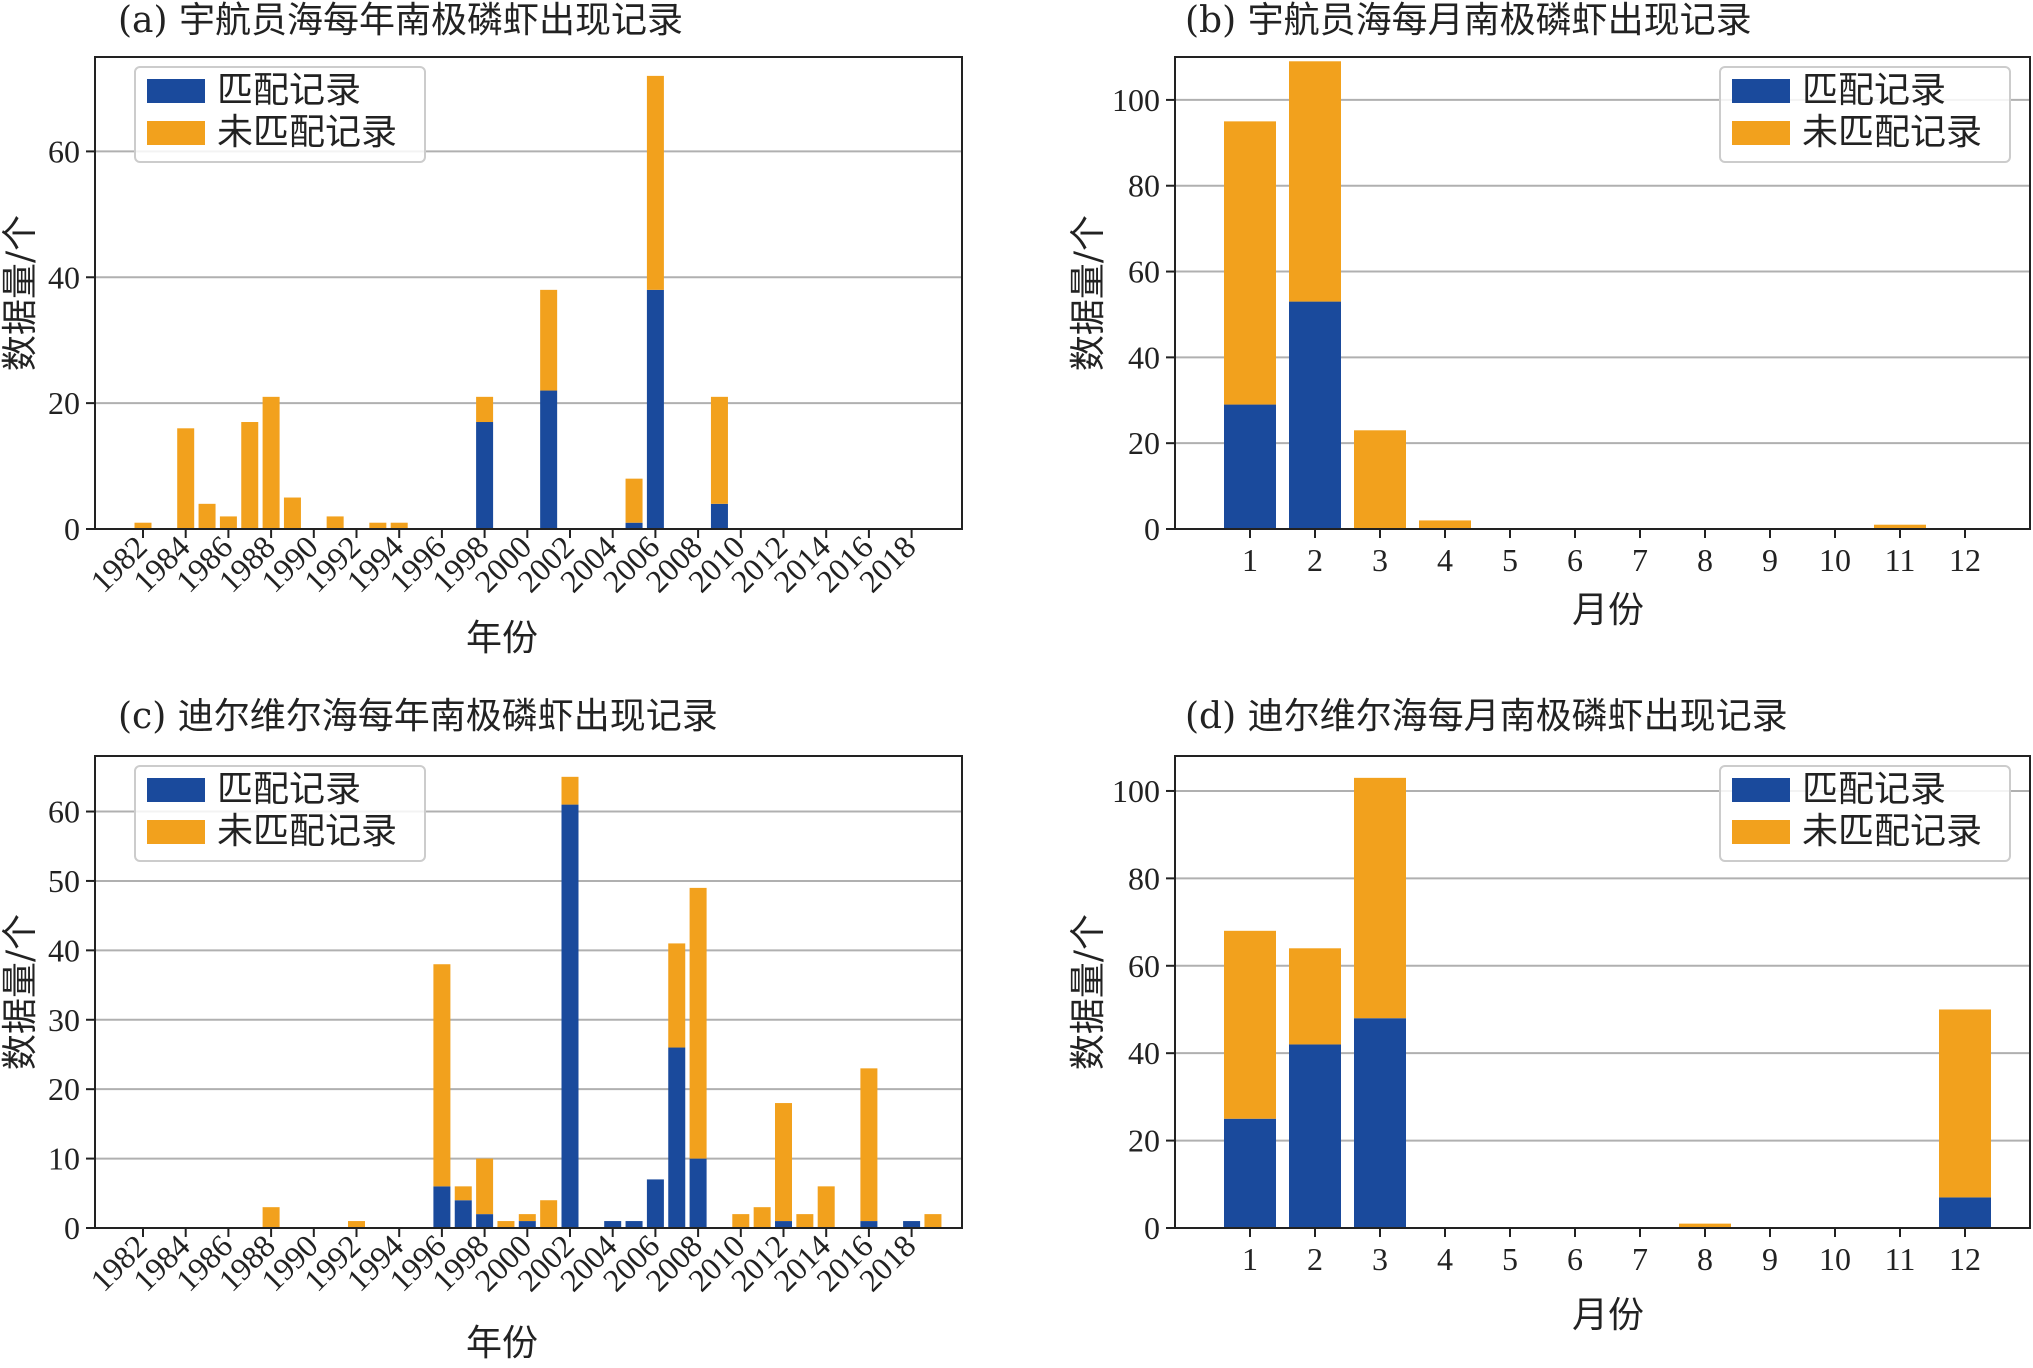  I want to click on panel-title: (d) 迪尔维尔海每月南极磷虾出现记录, so click(1486, 716).